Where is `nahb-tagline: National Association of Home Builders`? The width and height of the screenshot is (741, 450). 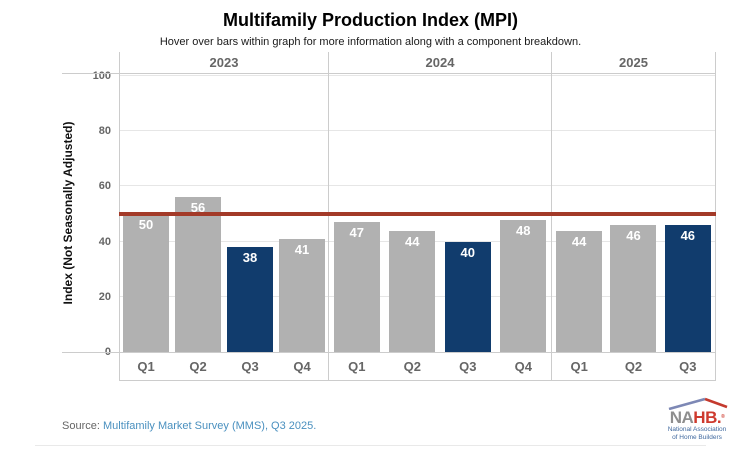
nahb-tagline: National Association of Home Builders is located at coordinates (697, 434).